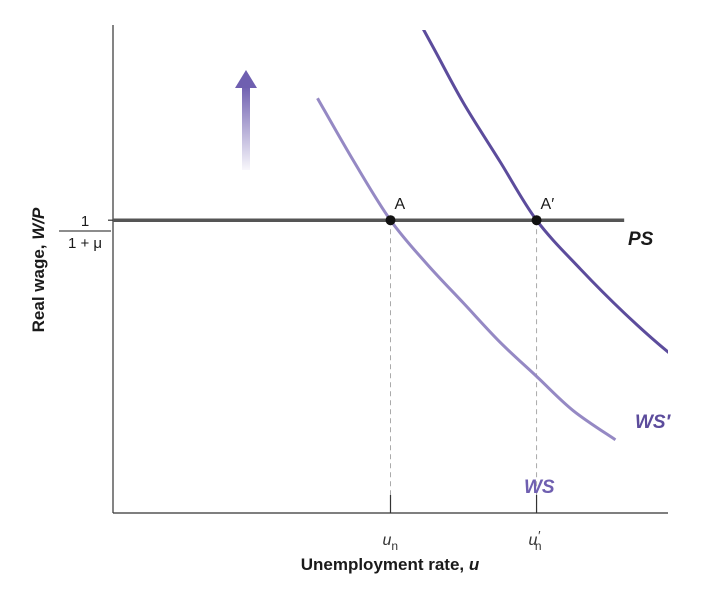 Image resolution: width=716 pixels, height=595 pixels. Describe the element at coordinates (653, 422) in the screenshot. I see `series-label-ws-prime: WS′` at that location.